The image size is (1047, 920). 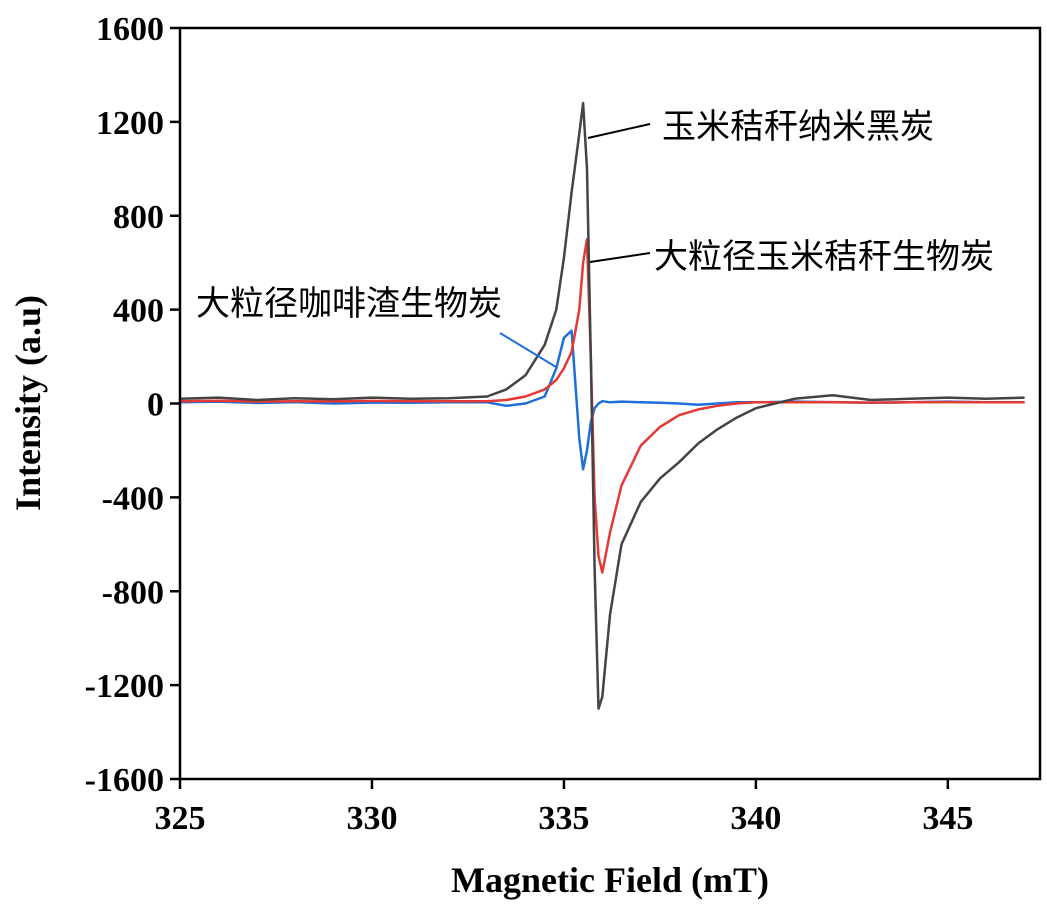 I want to click on x-tick-label: 335, so click(x=563, y=818).